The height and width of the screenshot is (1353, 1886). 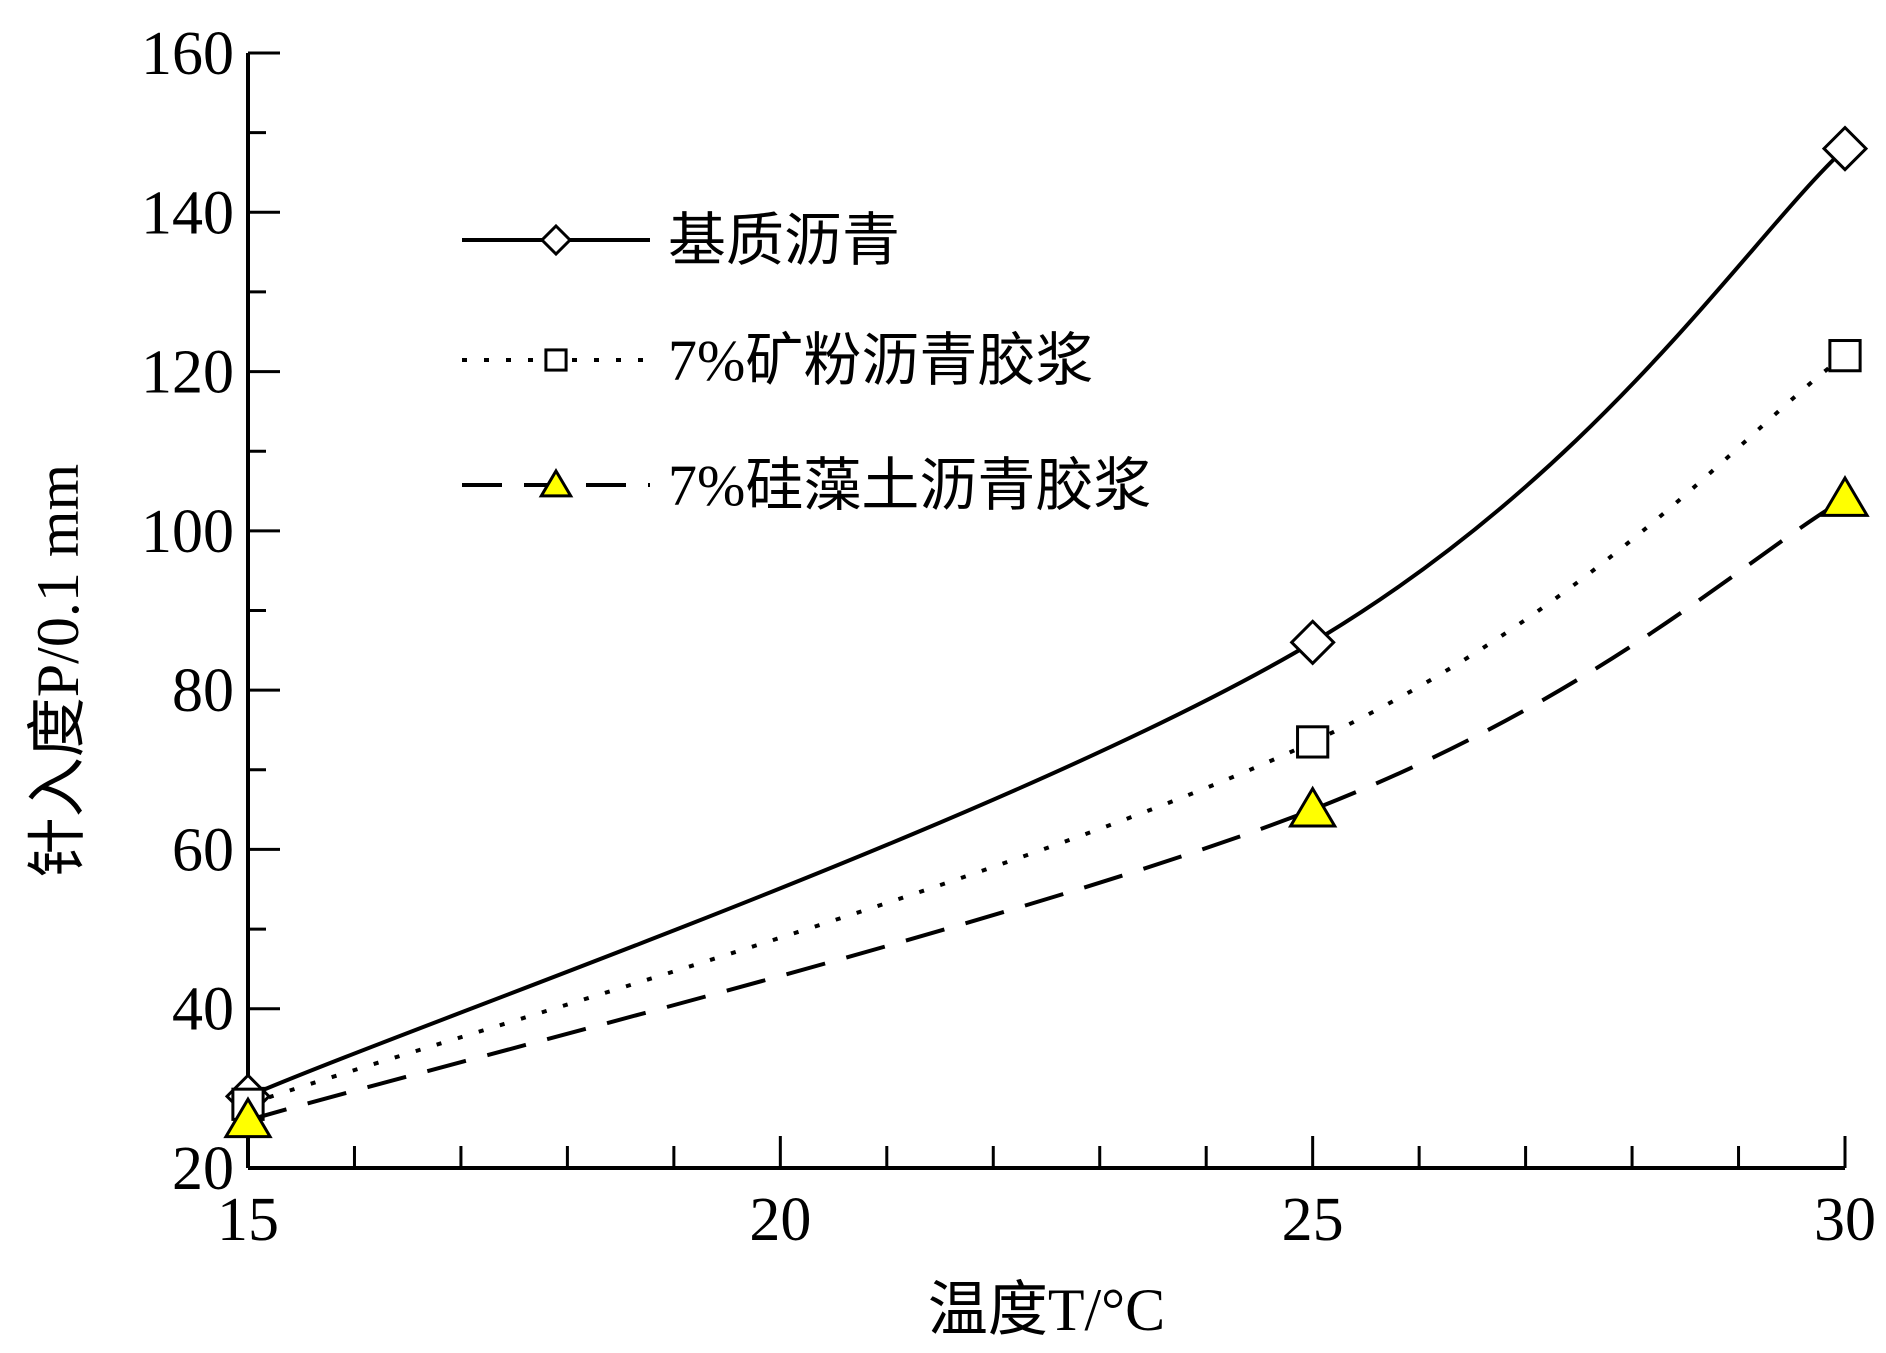 I want to click on legend-item-1: 基质沥青, so click(x=681, y=240).